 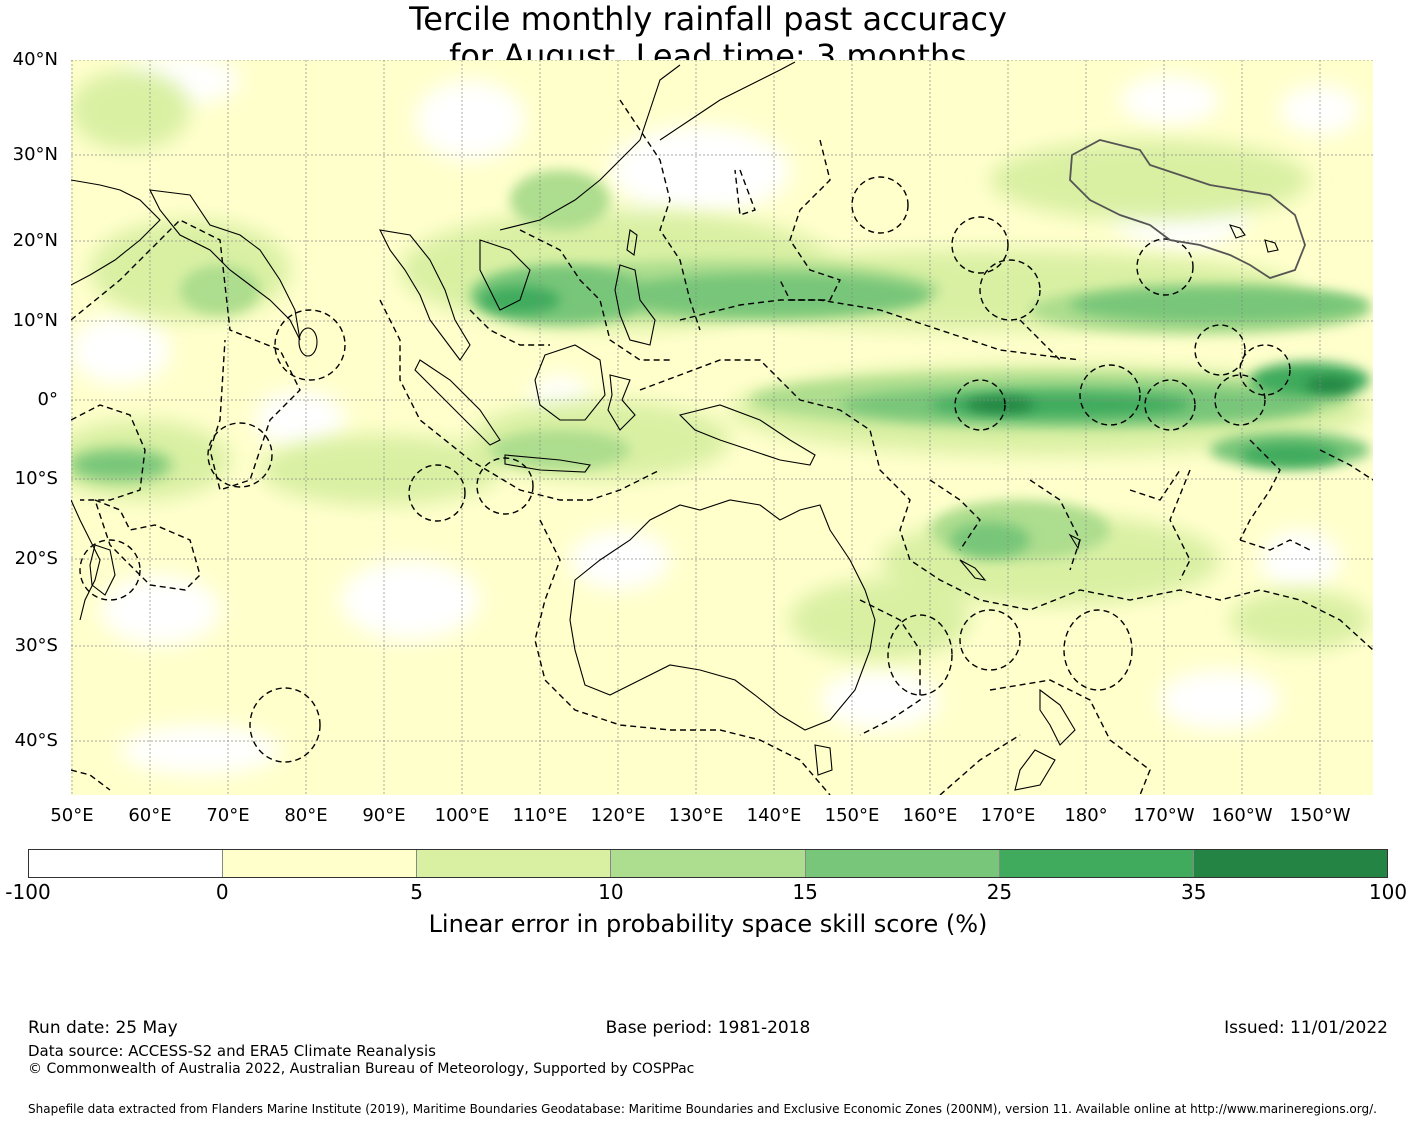 What do you see at coordinates (774, 815) in the screenshot?
I see `lon-label: 140°E` at bounding box center [774, 815].